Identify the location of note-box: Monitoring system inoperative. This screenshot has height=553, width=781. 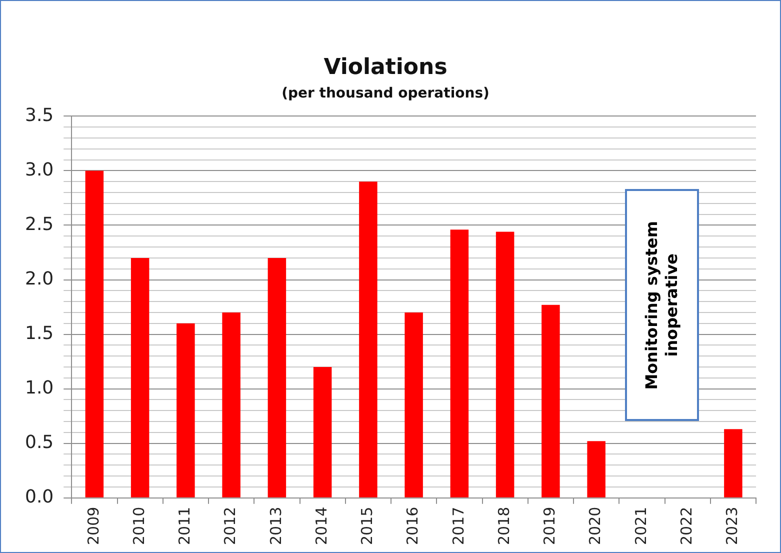
(661, 305).